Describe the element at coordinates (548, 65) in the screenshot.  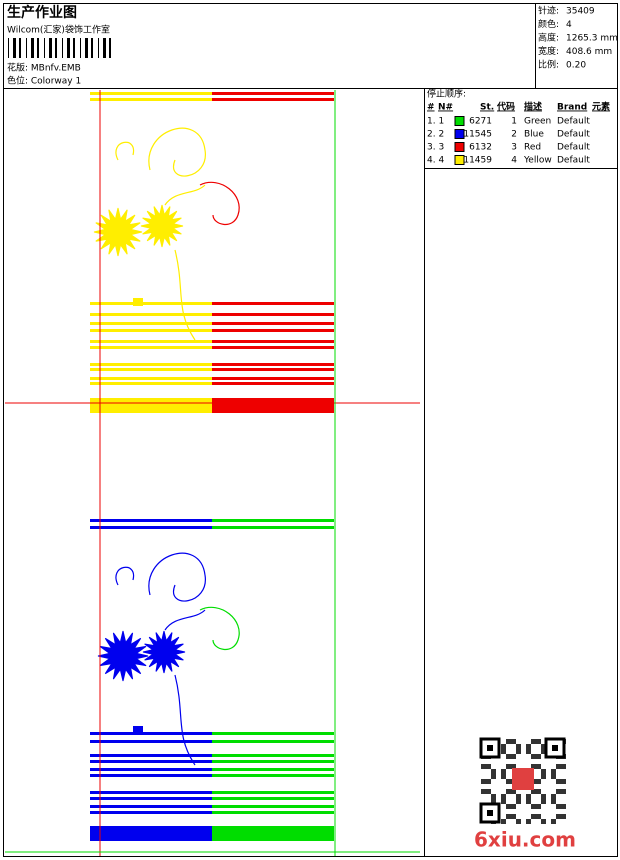
I see `stat-label: 比例:` at that location.